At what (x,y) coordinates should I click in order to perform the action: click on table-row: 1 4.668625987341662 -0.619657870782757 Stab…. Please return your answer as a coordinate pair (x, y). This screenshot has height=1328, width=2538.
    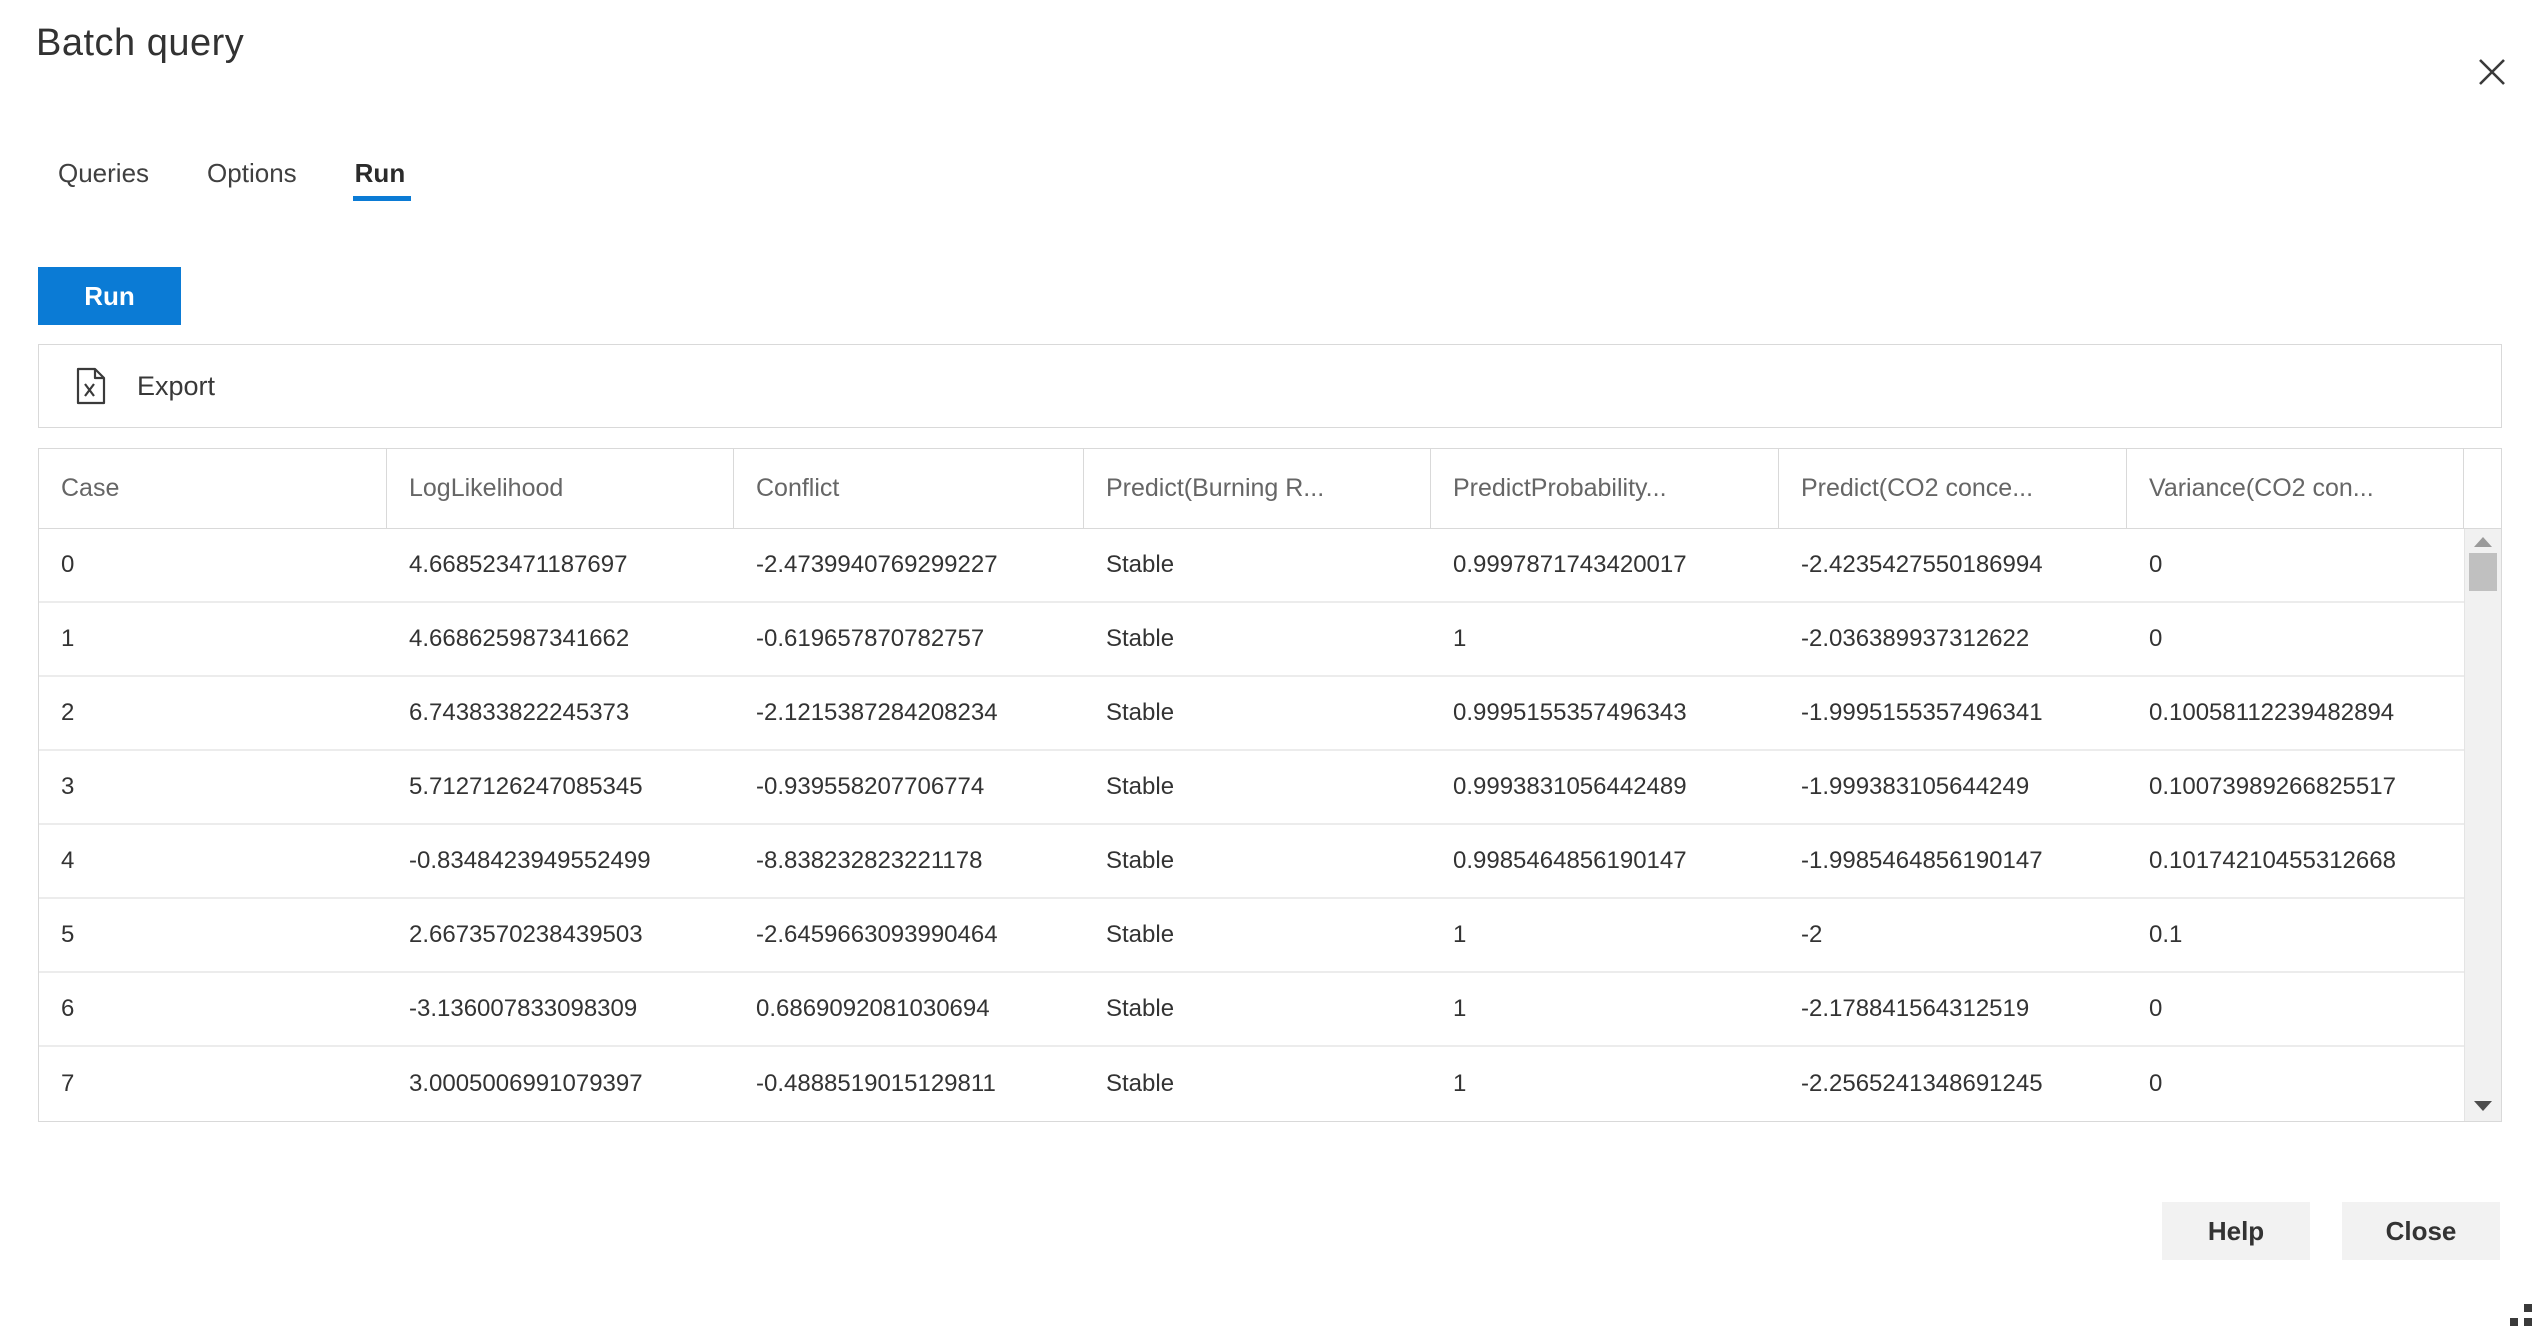
    Looking at the image, I should click on (1251, 640).